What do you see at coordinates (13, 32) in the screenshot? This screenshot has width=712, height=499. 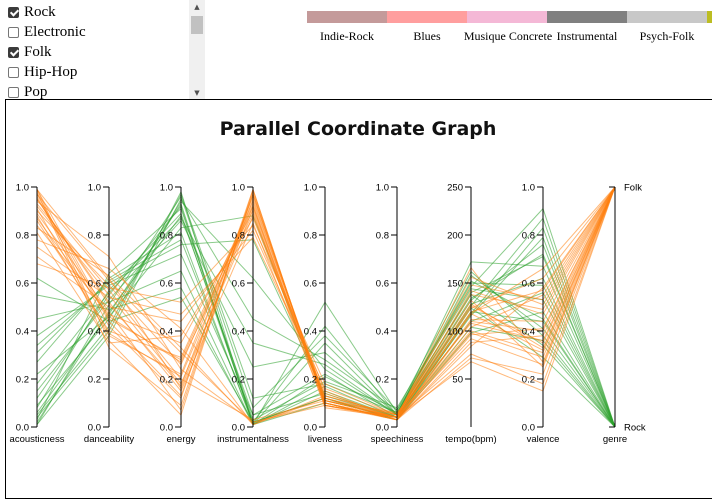 I see `genre-checkbox-electronic` at bounding box center [13, 32].